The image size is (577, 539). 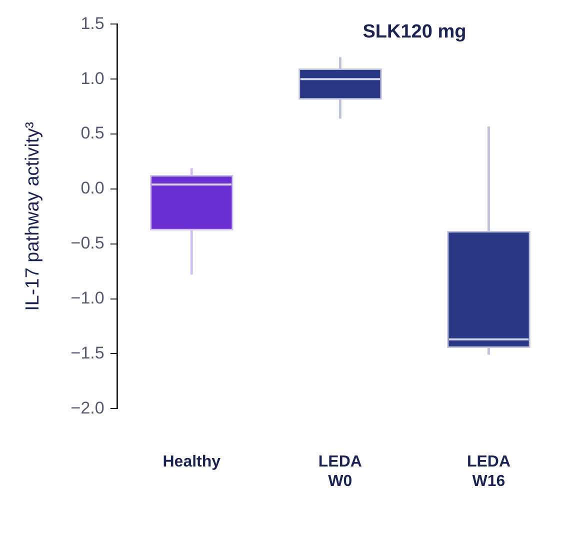 I want to click on y-tick-label: 1.0, so click(x=92, y=78).